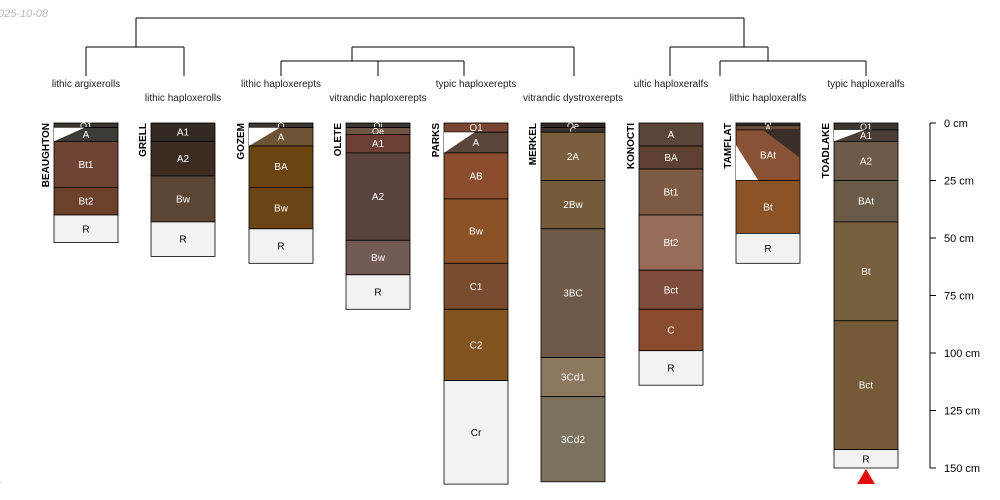 Image resolution: width=1000 pixels, height=500 pixels. What do you see at coordinates (573, 302) in the screenshot?
I see `soil-profile: OeC 2A 2Bw 3BC 3Cd1 3Cd2` at bounding box center [573, 302].